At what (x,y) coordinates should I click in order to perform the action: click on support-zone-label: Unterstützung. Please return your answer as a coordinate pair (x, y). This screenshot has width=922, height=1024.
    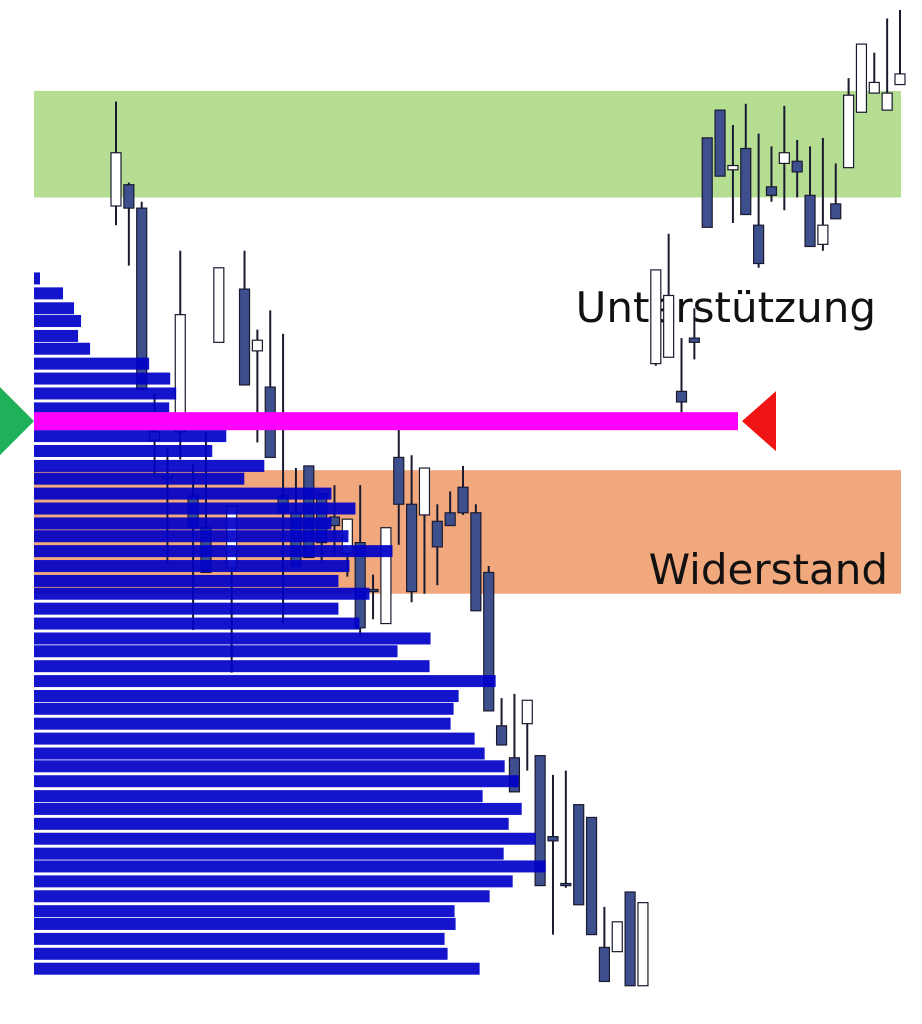
    Looking at the image, I should click on (726, 307).